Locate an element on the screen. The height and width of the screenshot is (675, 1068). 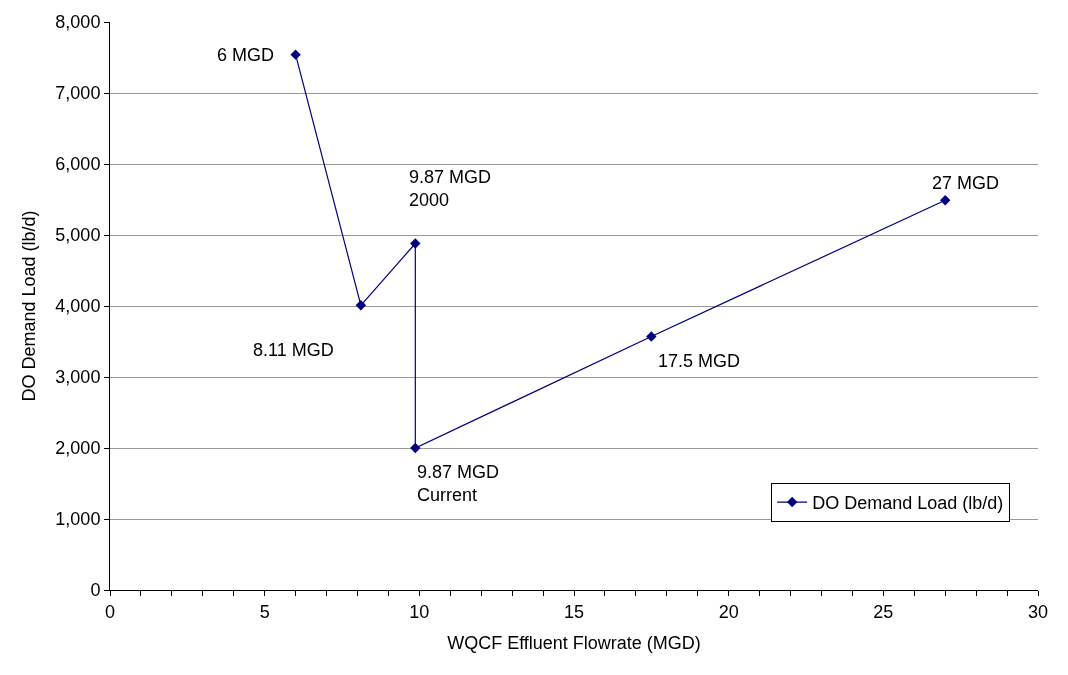
x-tick-label: 5 is located at coordinates (264, 611).